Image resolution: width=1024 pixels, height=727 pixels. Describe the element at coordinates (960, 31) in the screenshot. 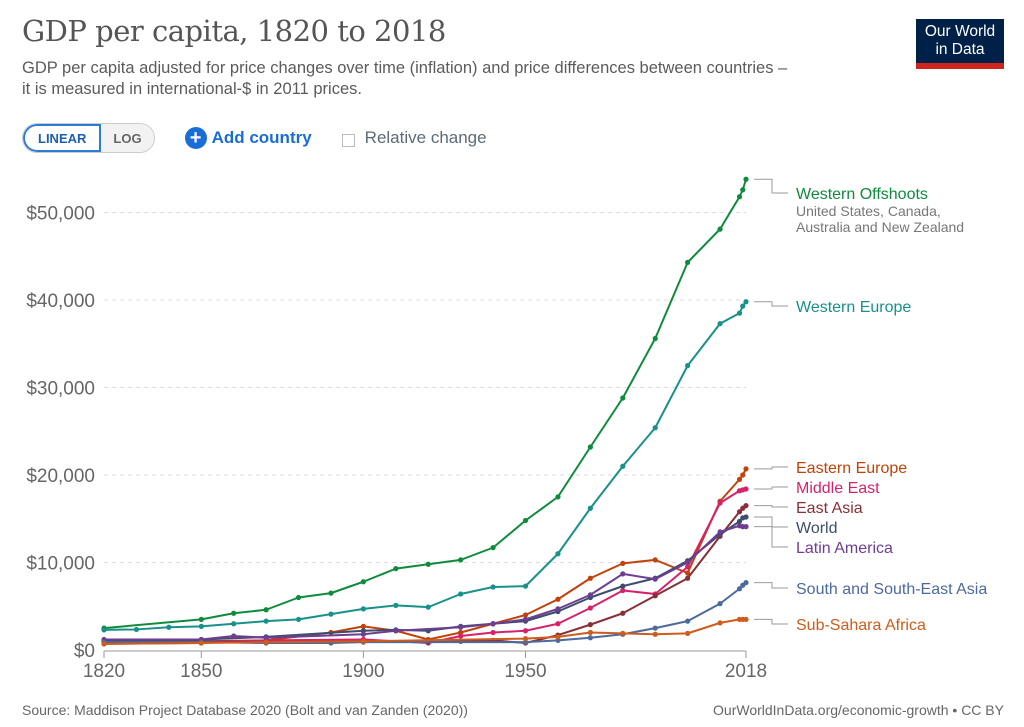

I see `logo-line-1: Our World` at that location.